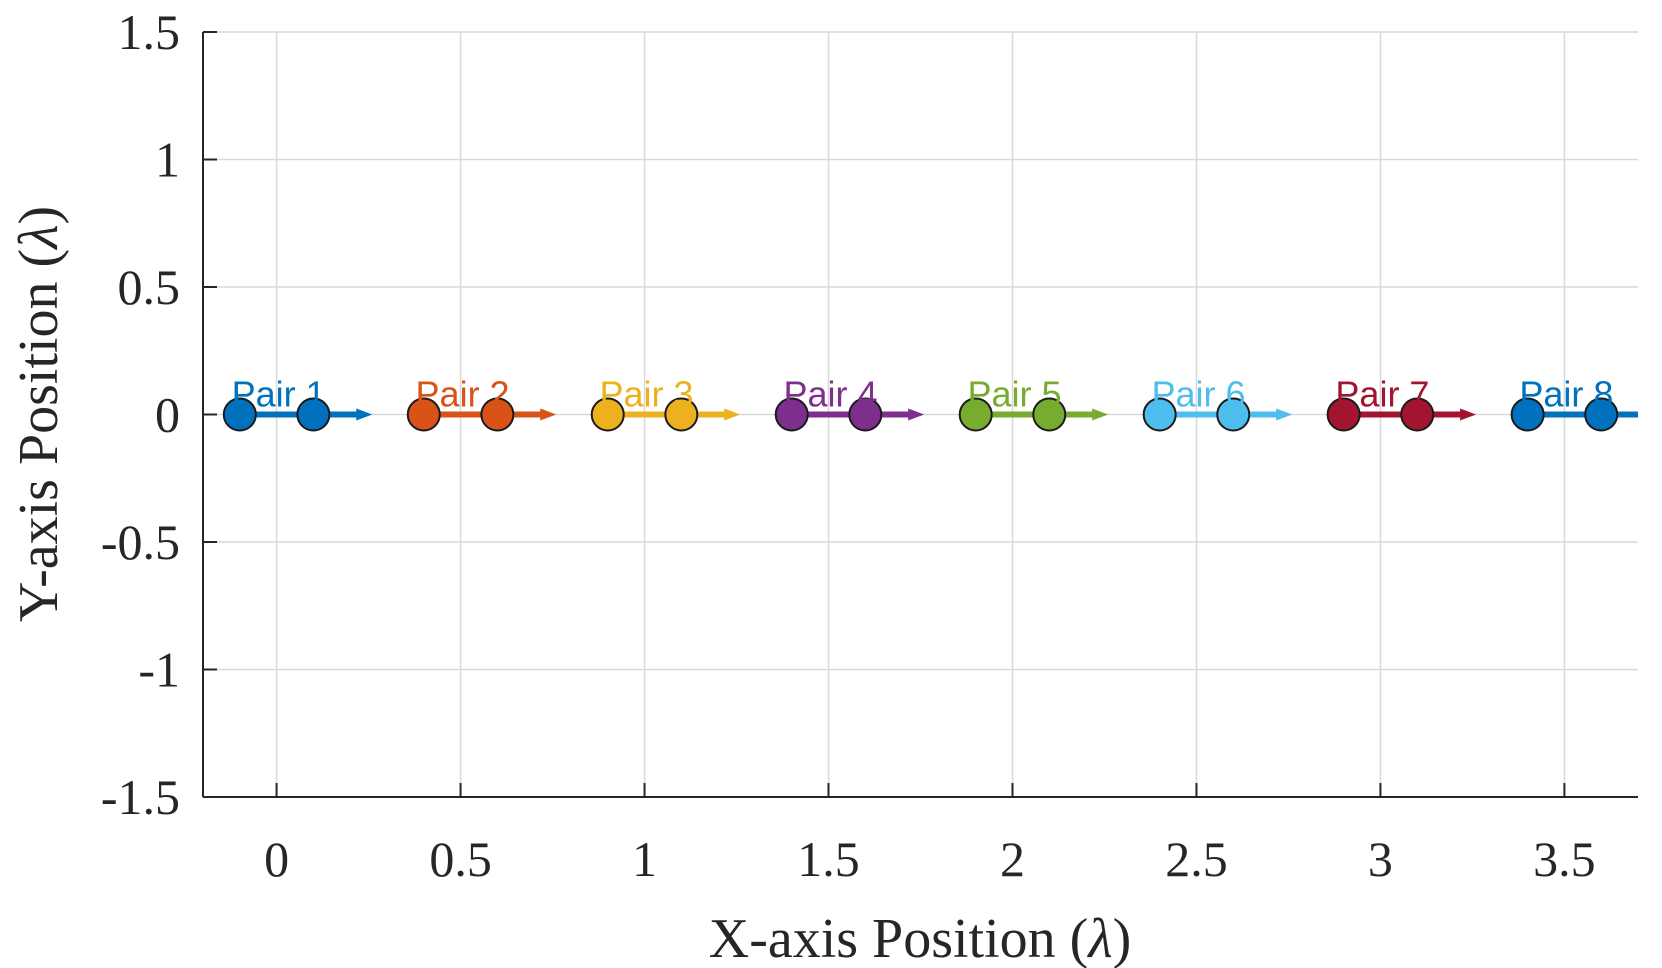  I want to click on pair-2-group, so click(481, 414).